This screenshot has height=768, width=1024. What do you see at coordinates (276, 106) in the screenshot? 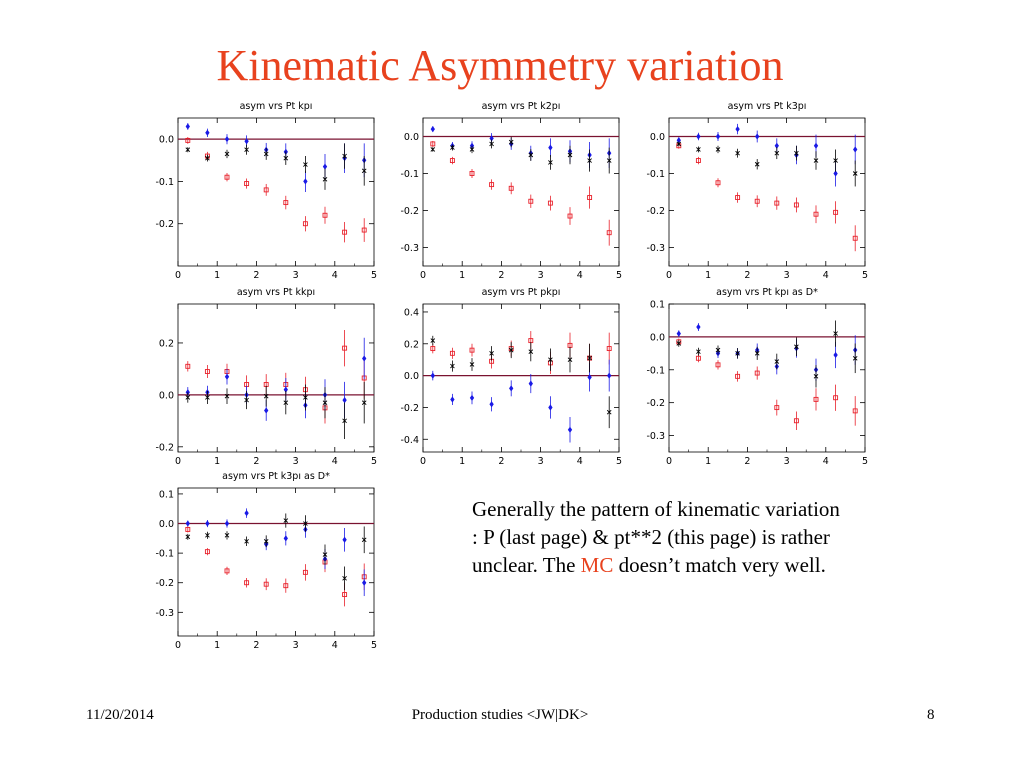
I see `chart-title: asym vrs Pt kpı` at bounding box center [276, 106].